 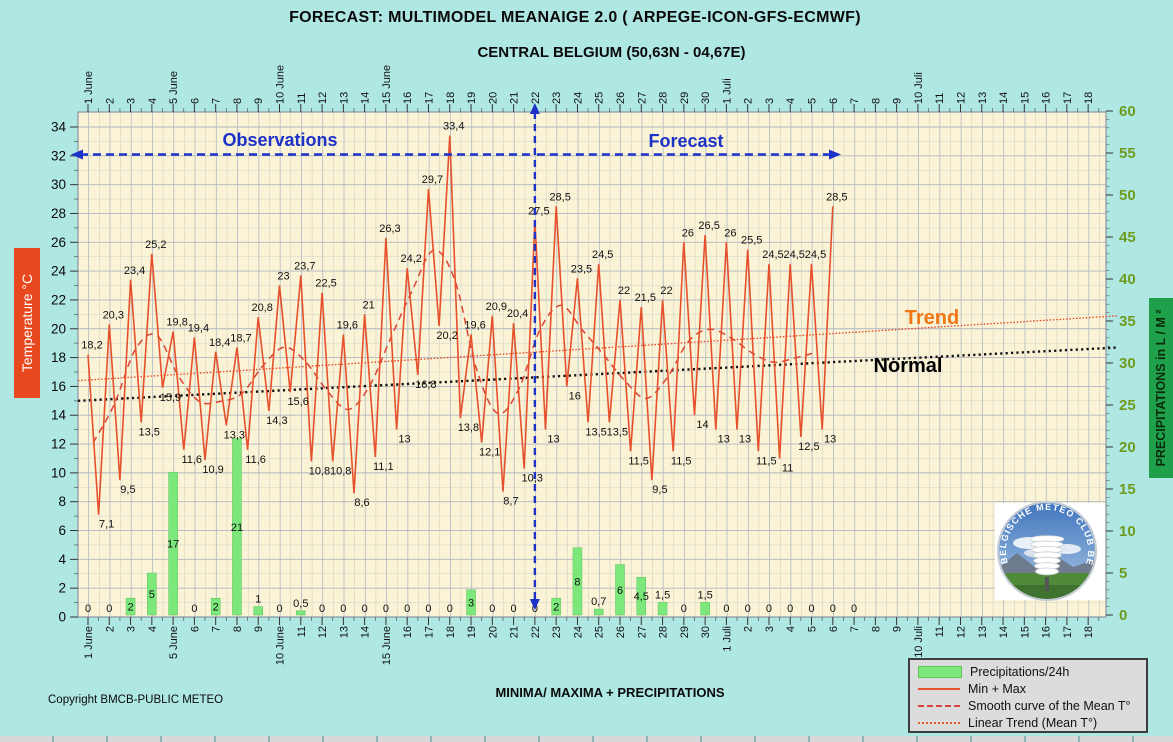 What do you see at coordinates (664, 632) in the screenshot?
I see `svg-text: 28` at bounding box center [664, 632].